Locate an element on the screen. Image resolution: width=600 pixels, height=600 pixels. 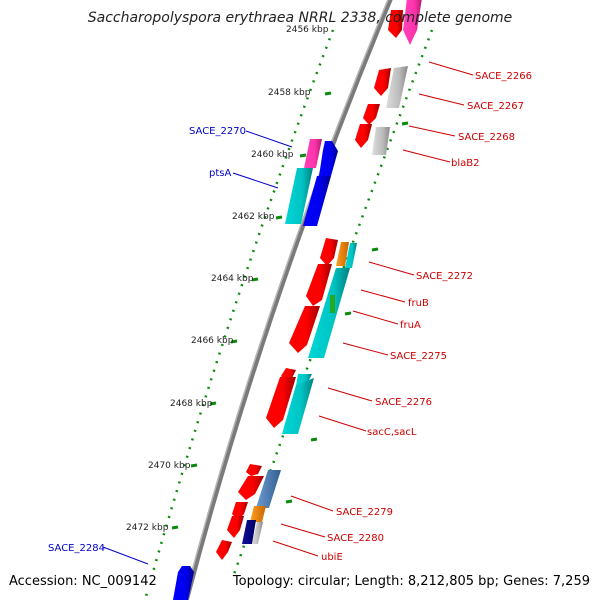
gene-label: SACE_2272 is located at coordinates (444, 276).